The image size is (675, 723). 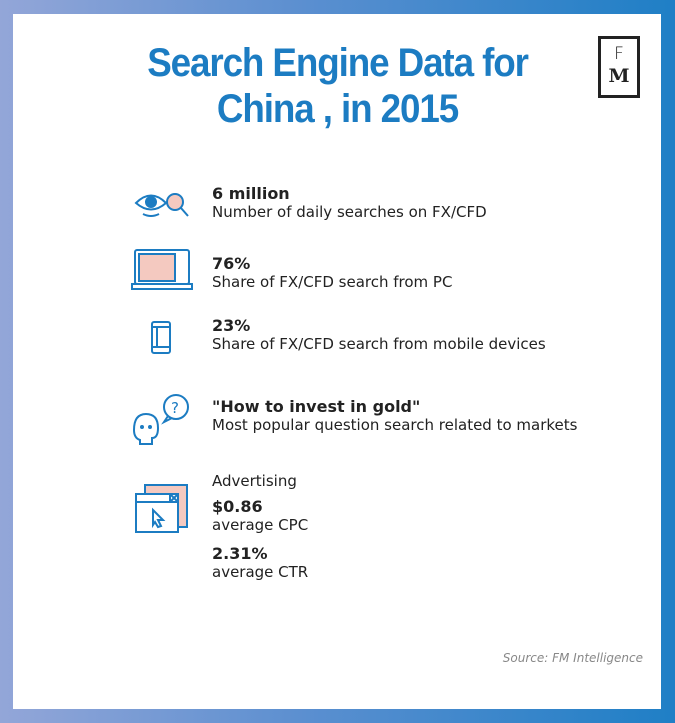 What do you see at coordinates (337, 86) in the screenshot?
I see `page-title: Search Engine Data for China , in 2015` at bounding box center [337, 86].